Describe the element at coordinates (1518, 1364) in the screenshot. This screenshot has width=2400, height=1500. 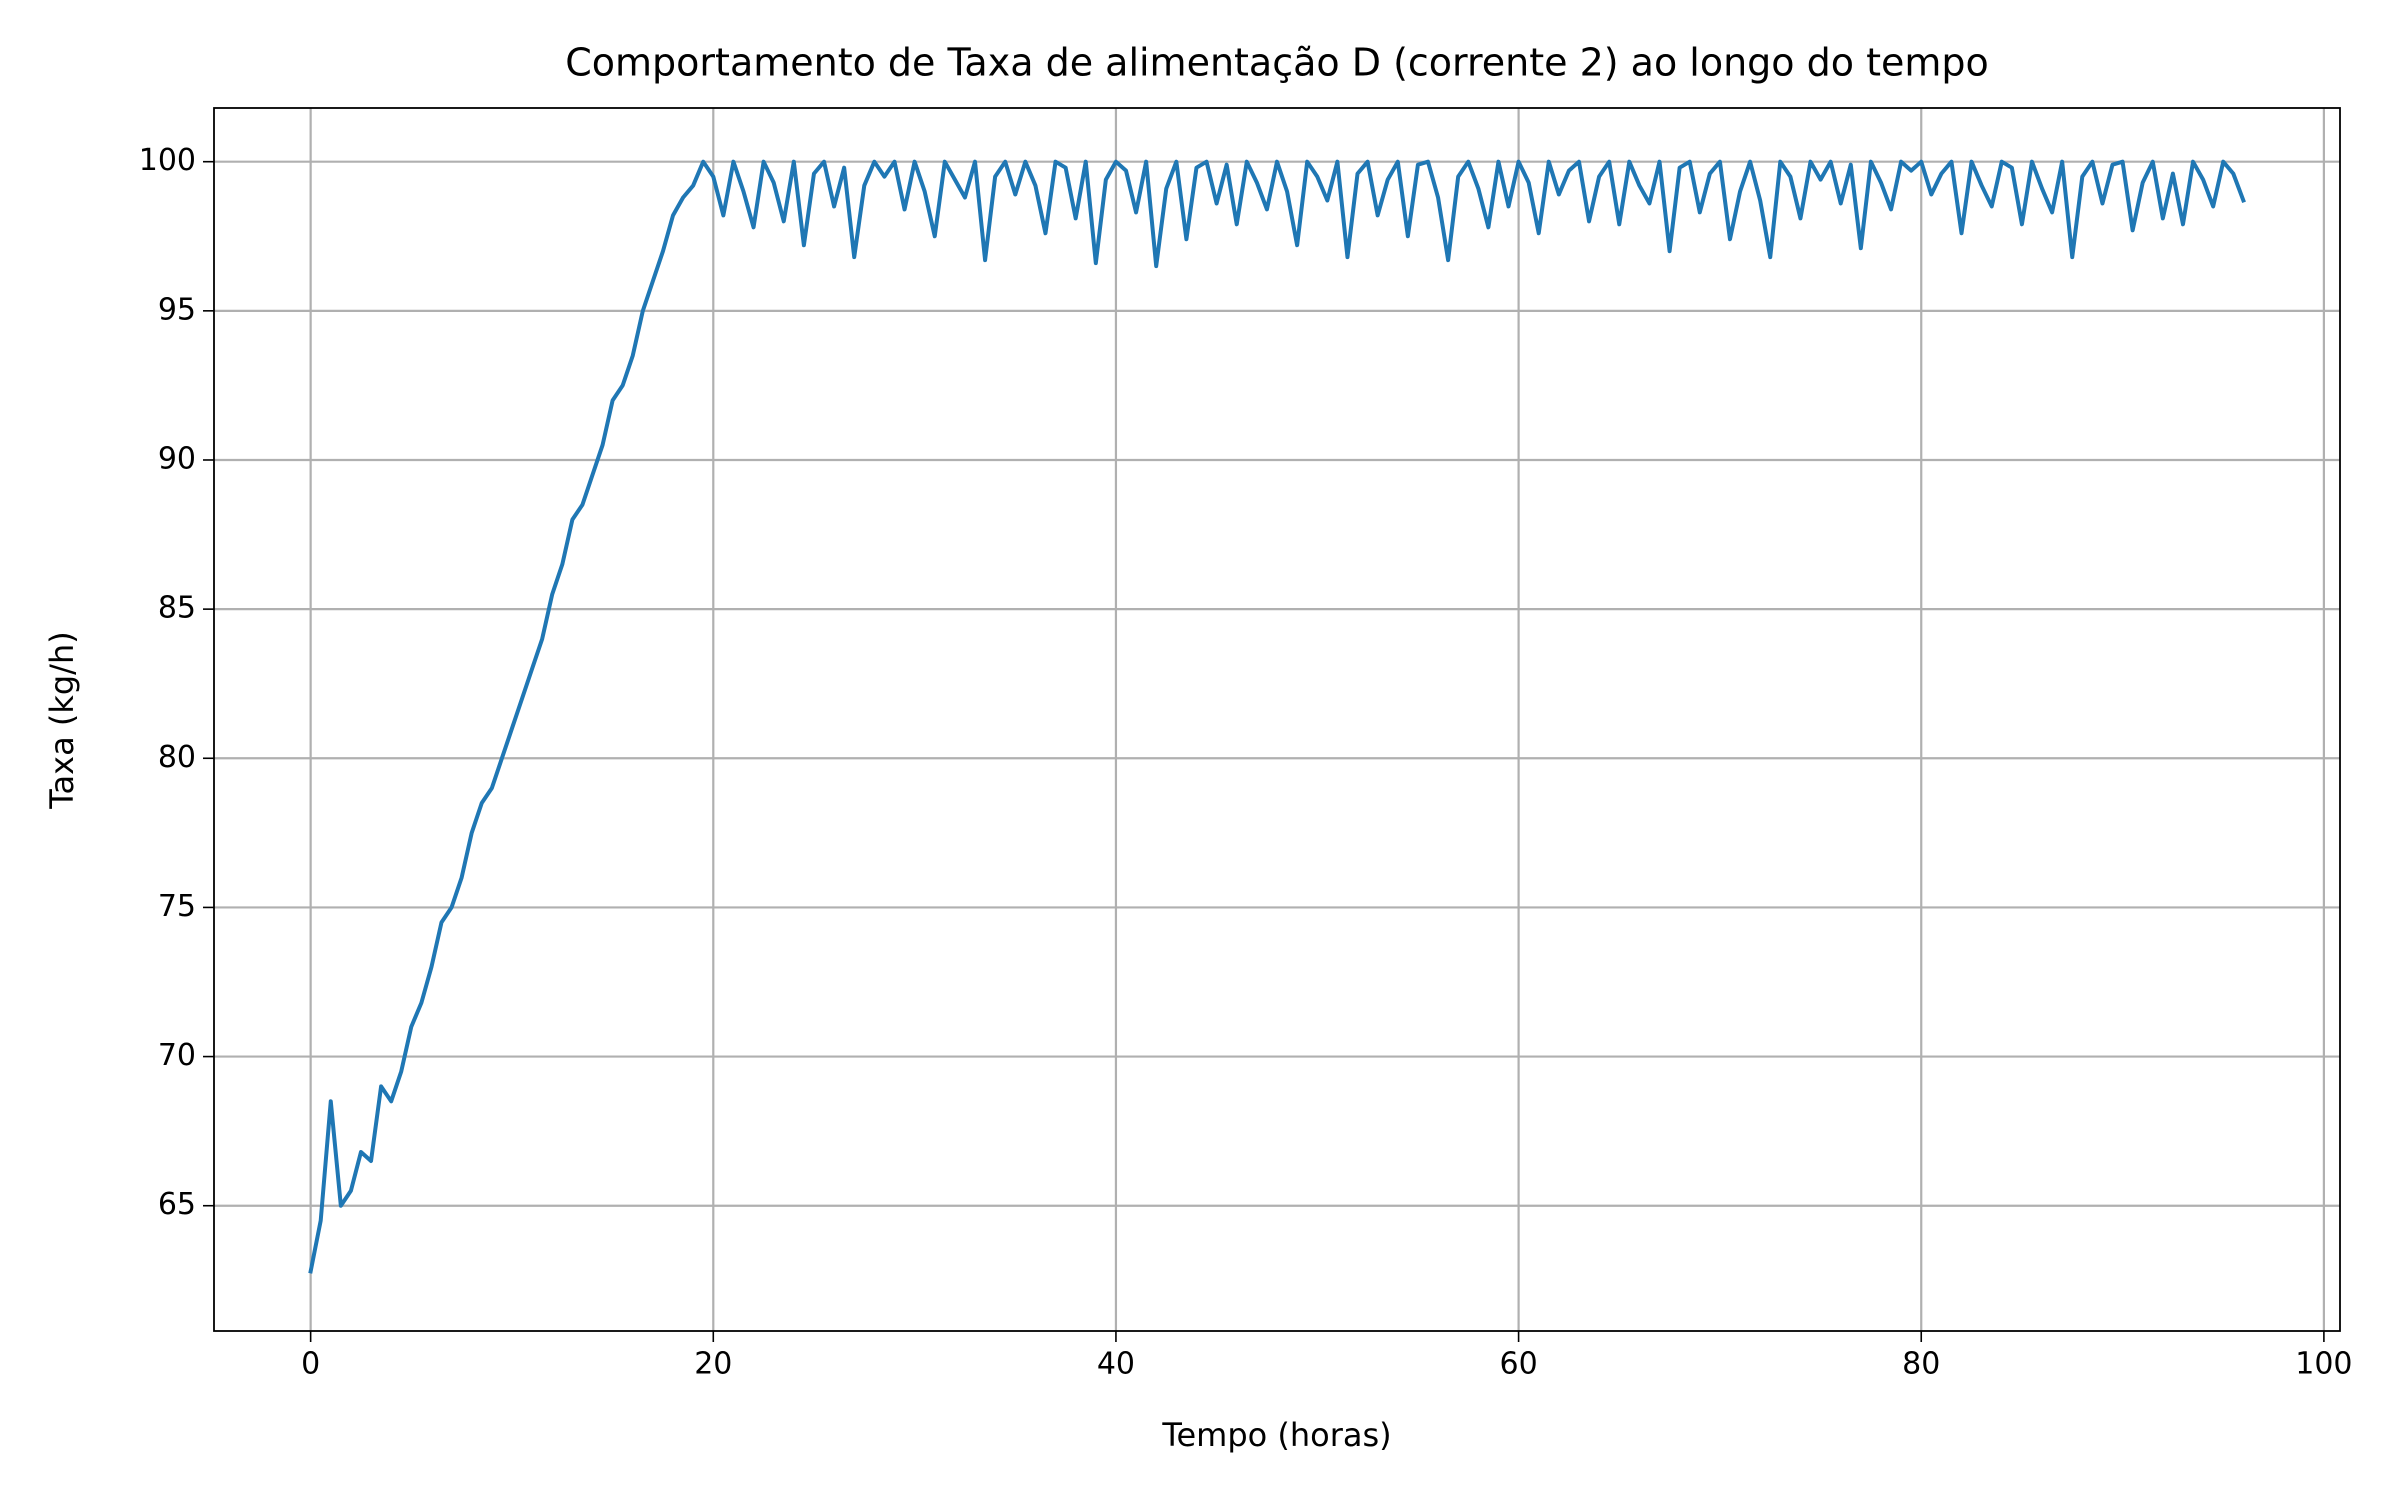
I see `x-tick-label: 60` at that location.